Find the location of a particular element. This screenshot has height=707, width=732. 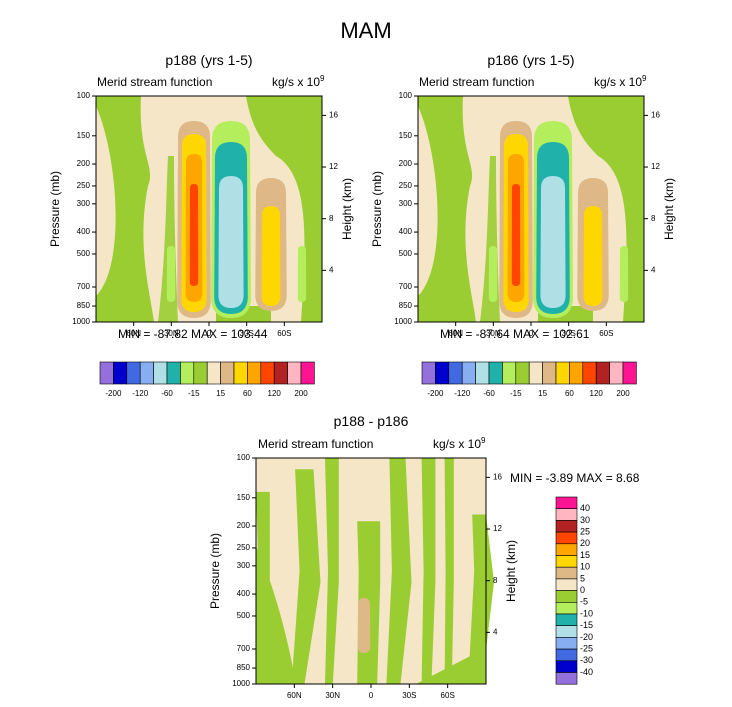

y-tick-label: 1000 is located at coordinates (403, 321).